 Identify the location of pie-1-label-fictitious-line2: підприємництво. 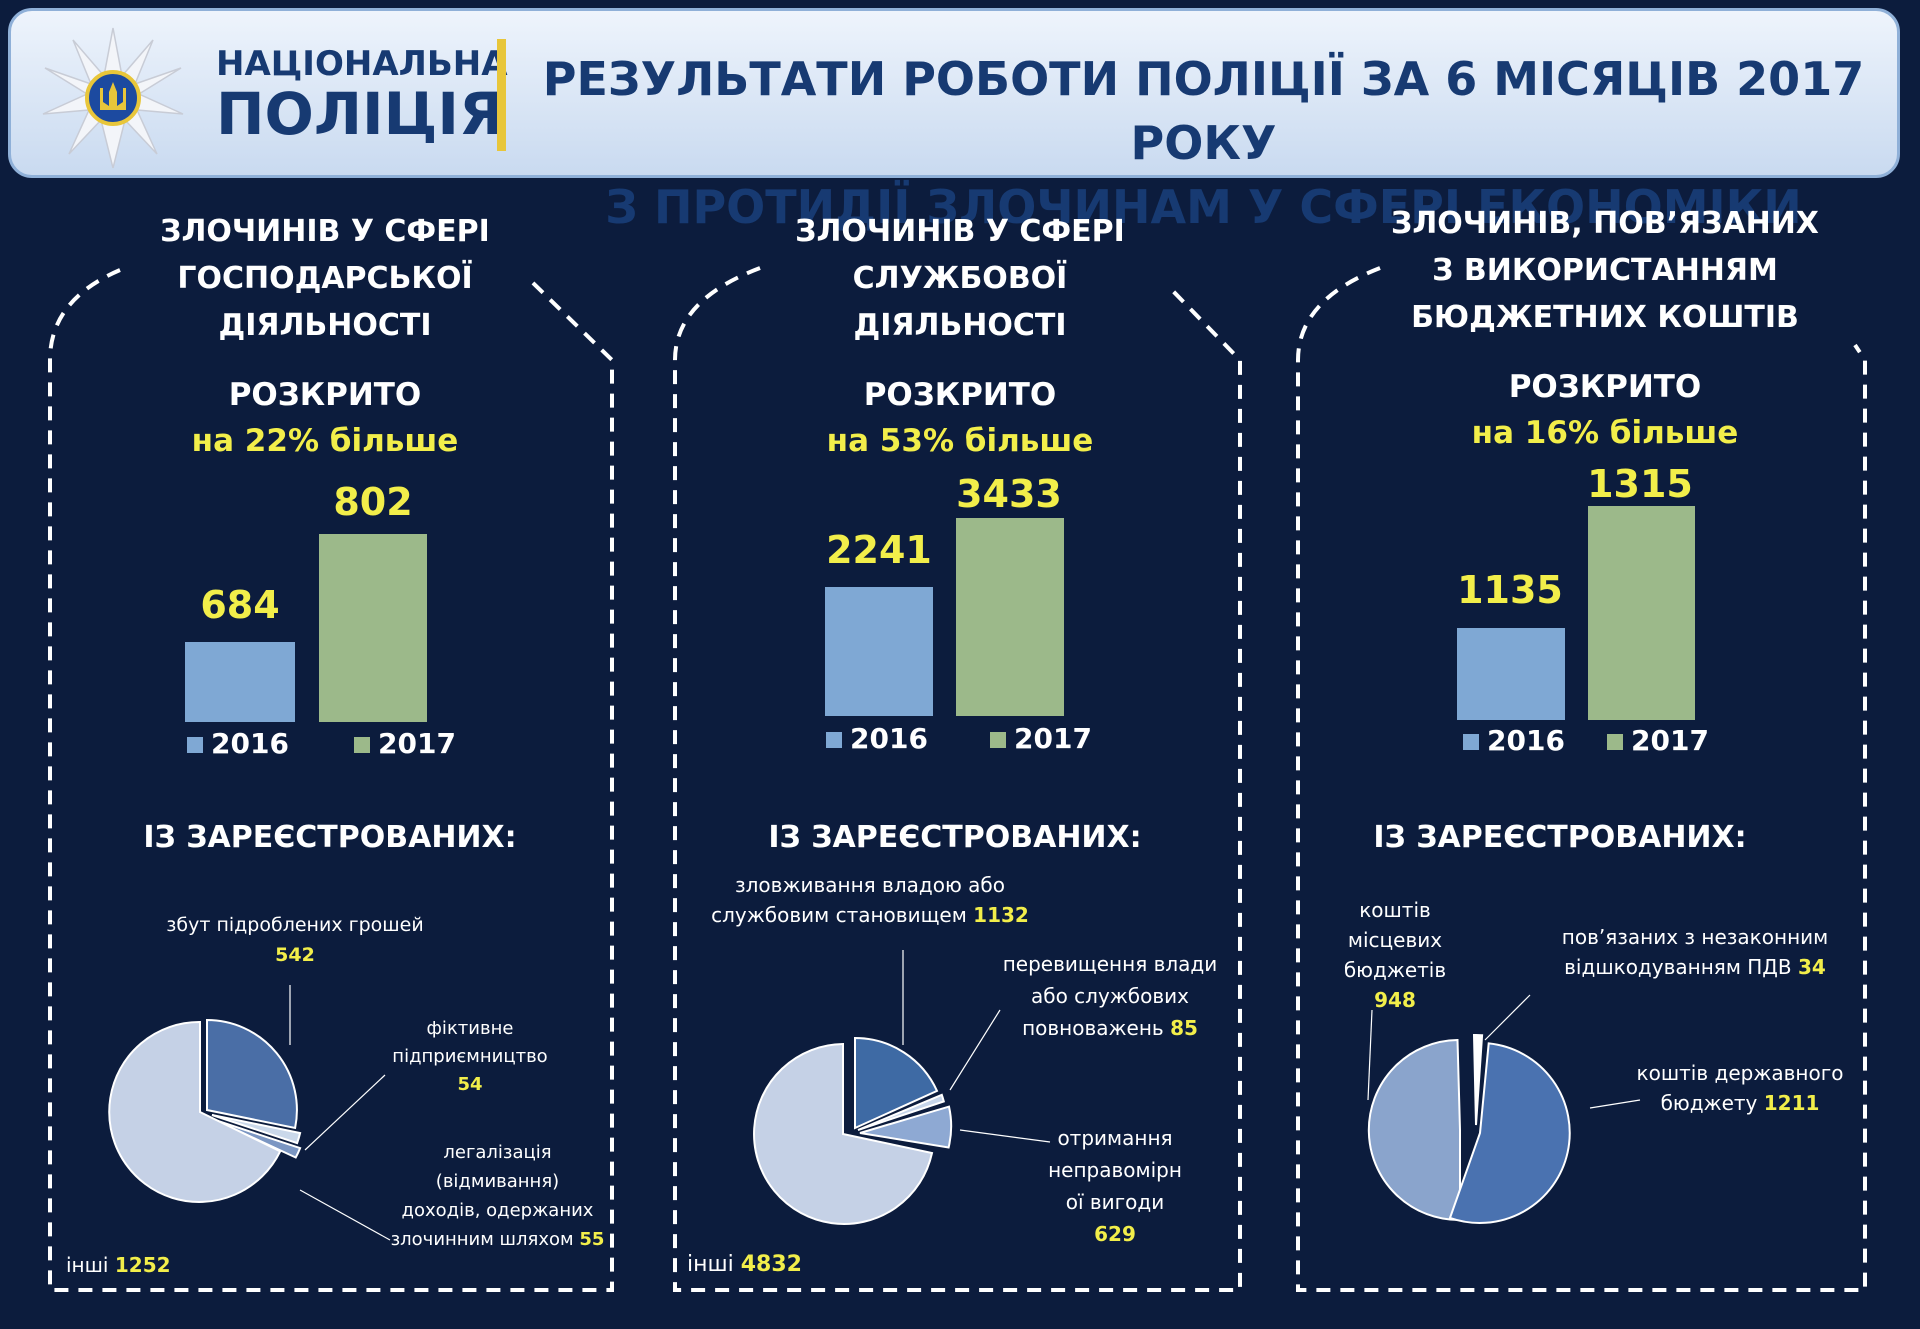
(470, 1056).